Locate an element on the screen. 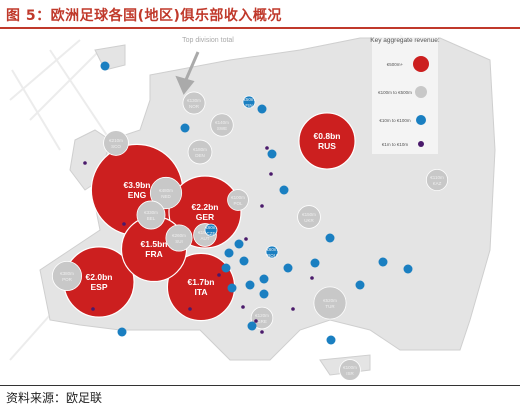 This screenshot has width=520, height=407. bubble-value-label: €140m is located at coordinates (222, 122).